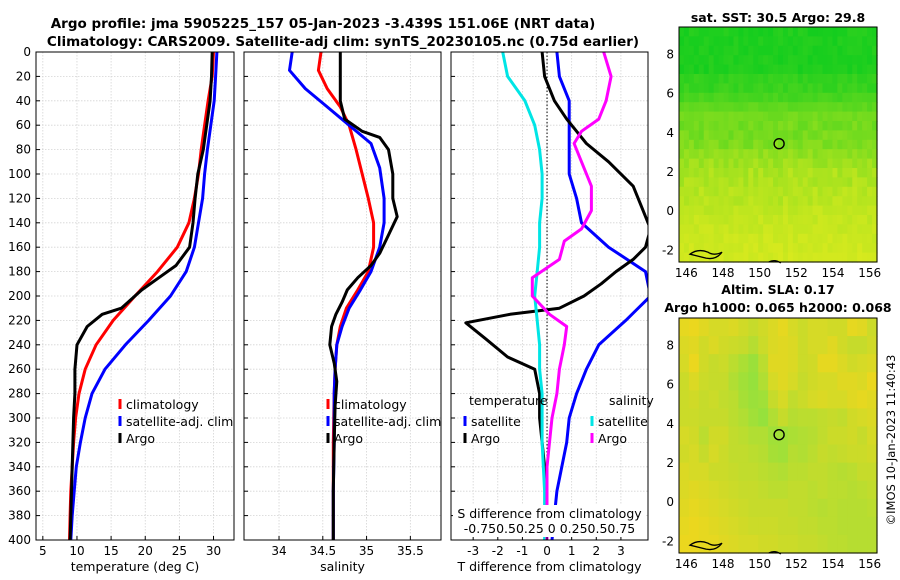  What do you see at coordinates (19, 345) in the screenshot?
I see `y-tick-label: 240` at bounding box center [19, 345].